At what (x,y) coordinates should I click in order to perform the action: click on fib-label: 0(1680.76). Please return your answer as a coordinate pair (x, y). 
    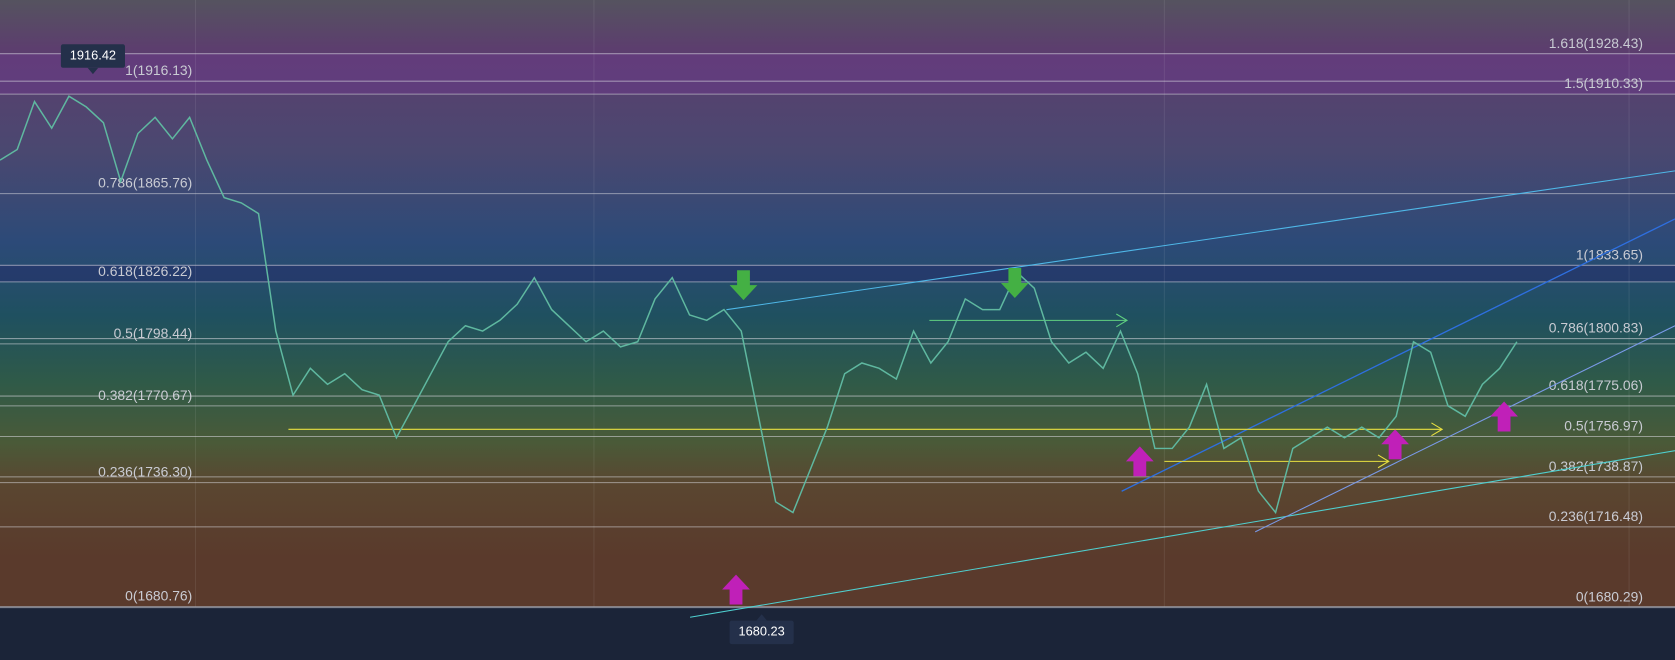
    Looking at the image, I should click on (158, 596).